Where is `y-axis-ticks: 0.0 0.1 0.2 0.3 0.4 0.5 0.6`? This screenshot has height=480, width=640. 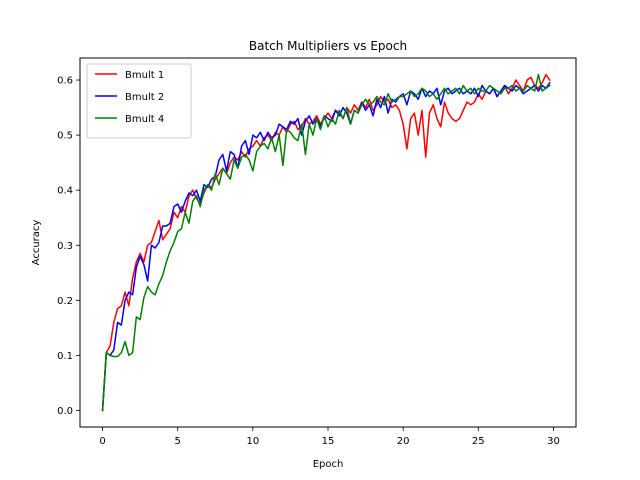
y-axis-ticks: 0.0 0.1 0.2 0.3 0.4 0.5 0.6 is located at coordinates (68, 246).